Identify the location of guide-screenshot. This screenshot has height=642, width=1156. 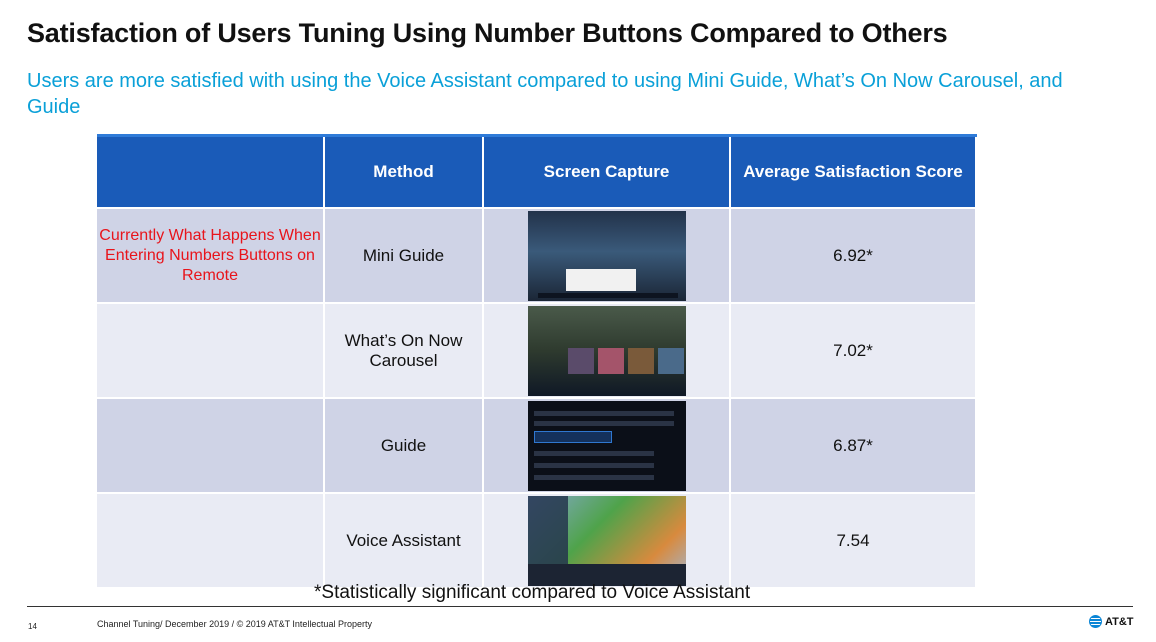
(606, 445).